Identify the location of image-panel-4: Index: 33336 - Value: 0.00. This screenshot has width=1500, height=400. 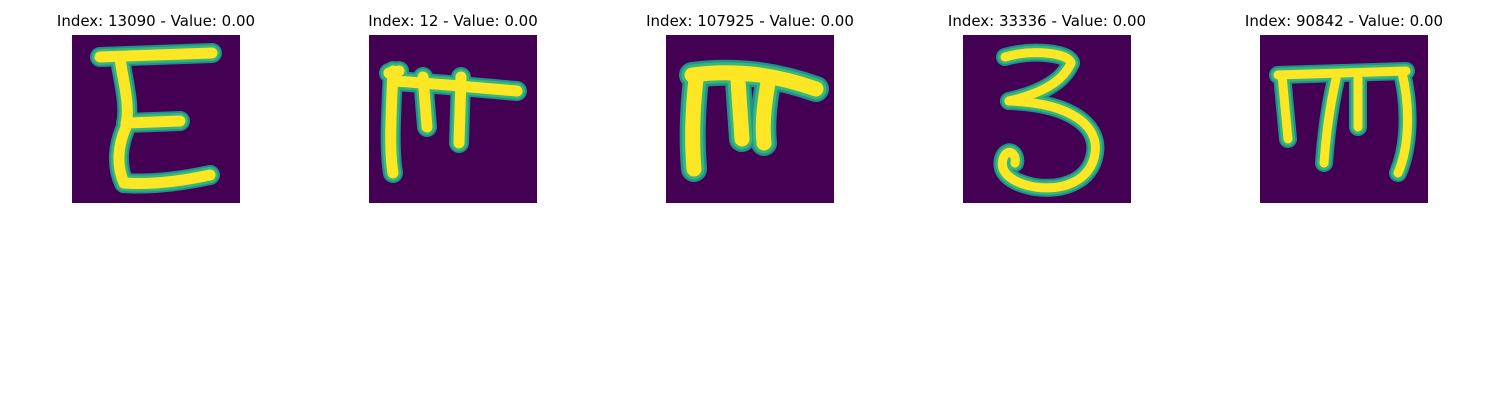
(1047, 105).